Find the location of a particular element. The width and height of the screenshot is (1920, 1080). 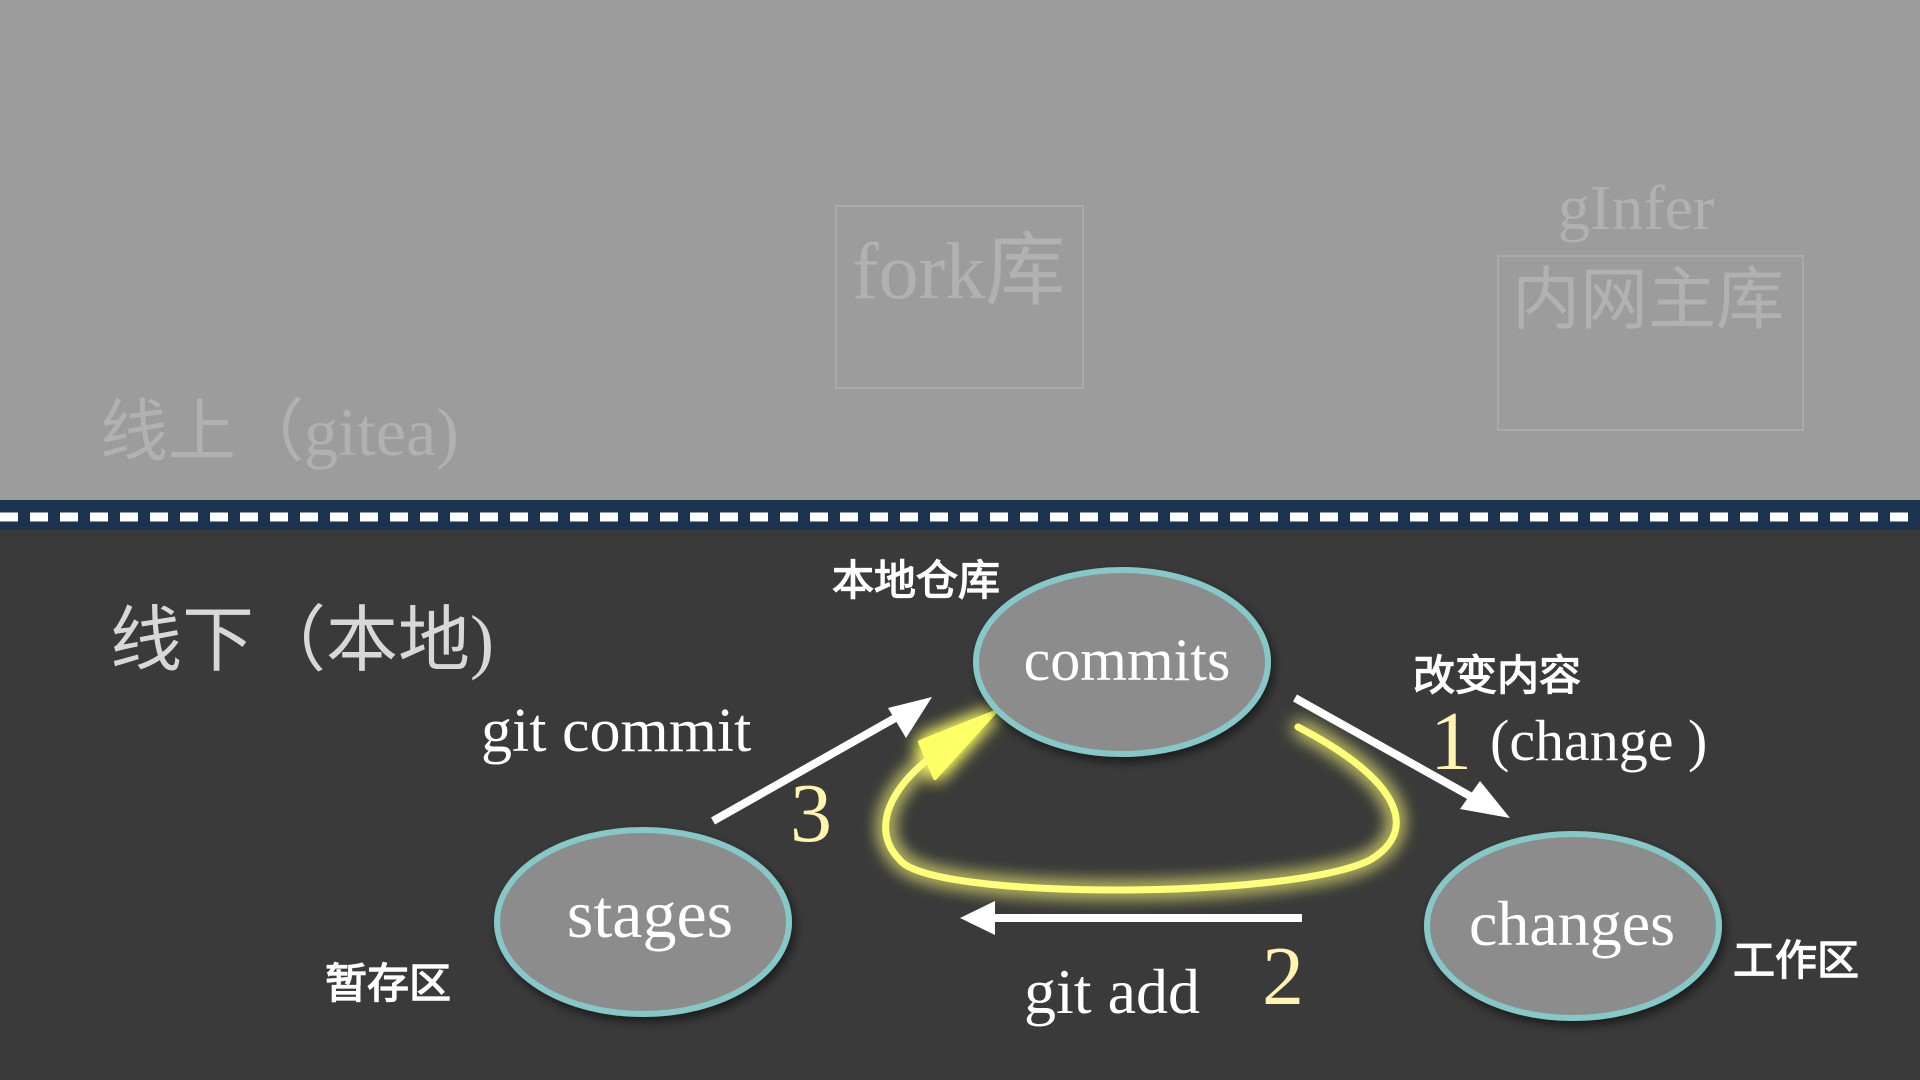

changes-node is located at coordinates (1573, 926).